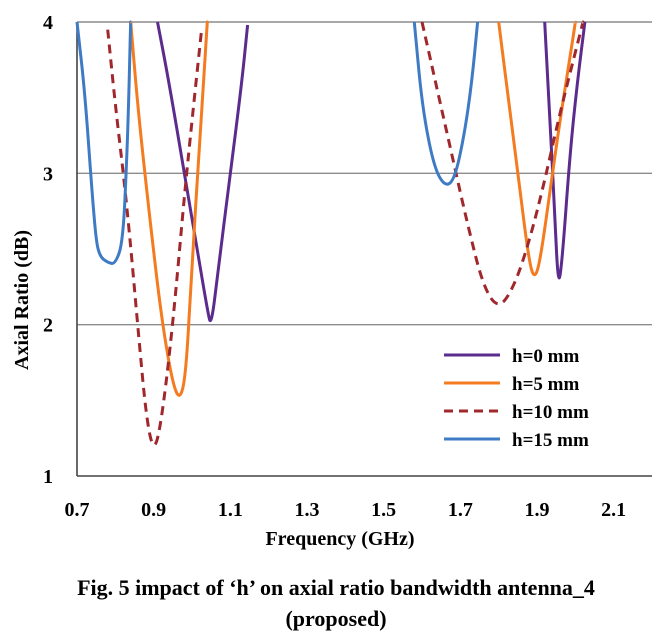 The height and width of the screenshot is (644, 672). What do you see at coordinates (383, 510) in the screenshot?
I see `x-tick-label: 1.5` at bounding box center [383, 510].